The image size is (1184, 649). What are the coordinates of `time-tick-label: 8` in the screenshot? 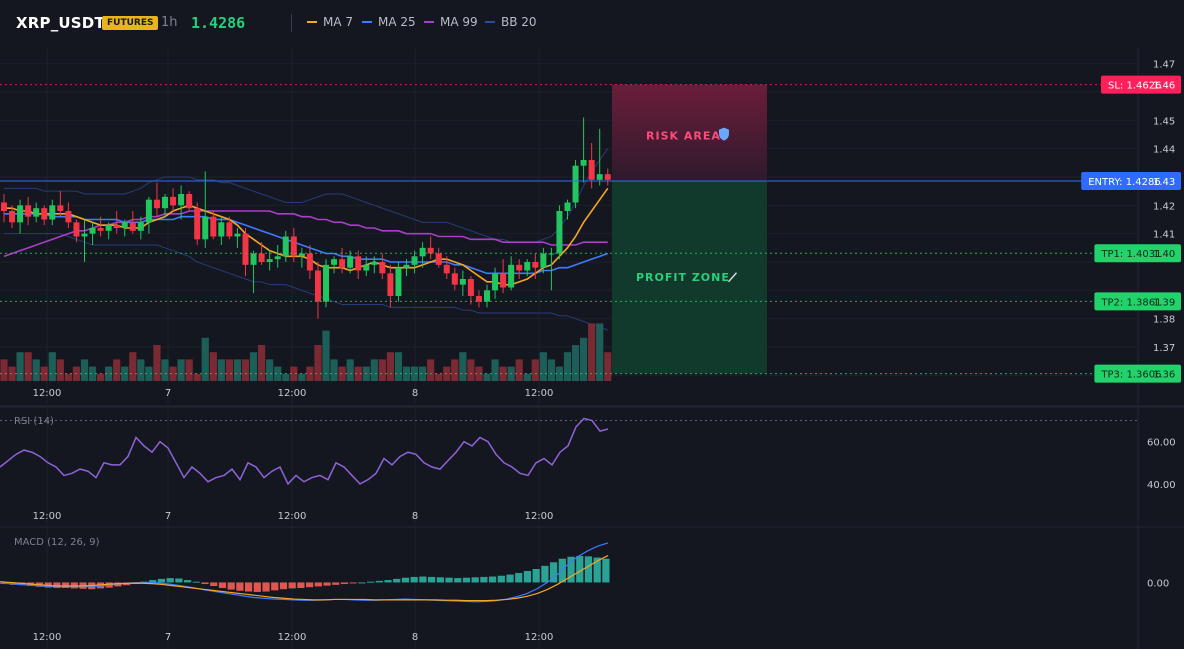 It's located at (415, 516).